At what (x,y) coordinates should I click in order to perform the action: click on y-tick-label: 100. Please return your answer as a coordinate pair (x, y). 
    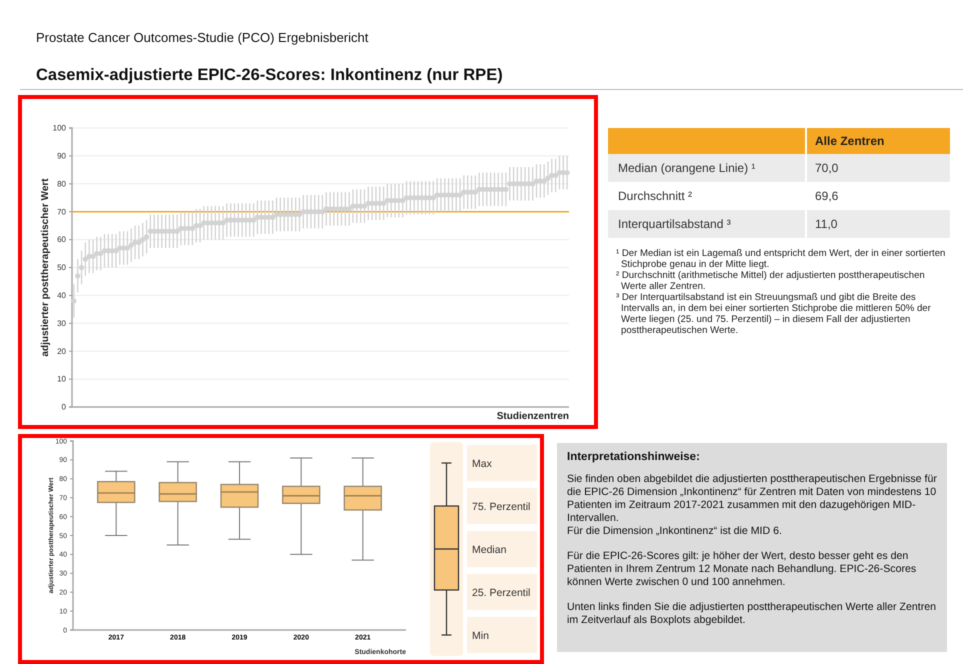
    Looking at the image, I should click on (59, 128).